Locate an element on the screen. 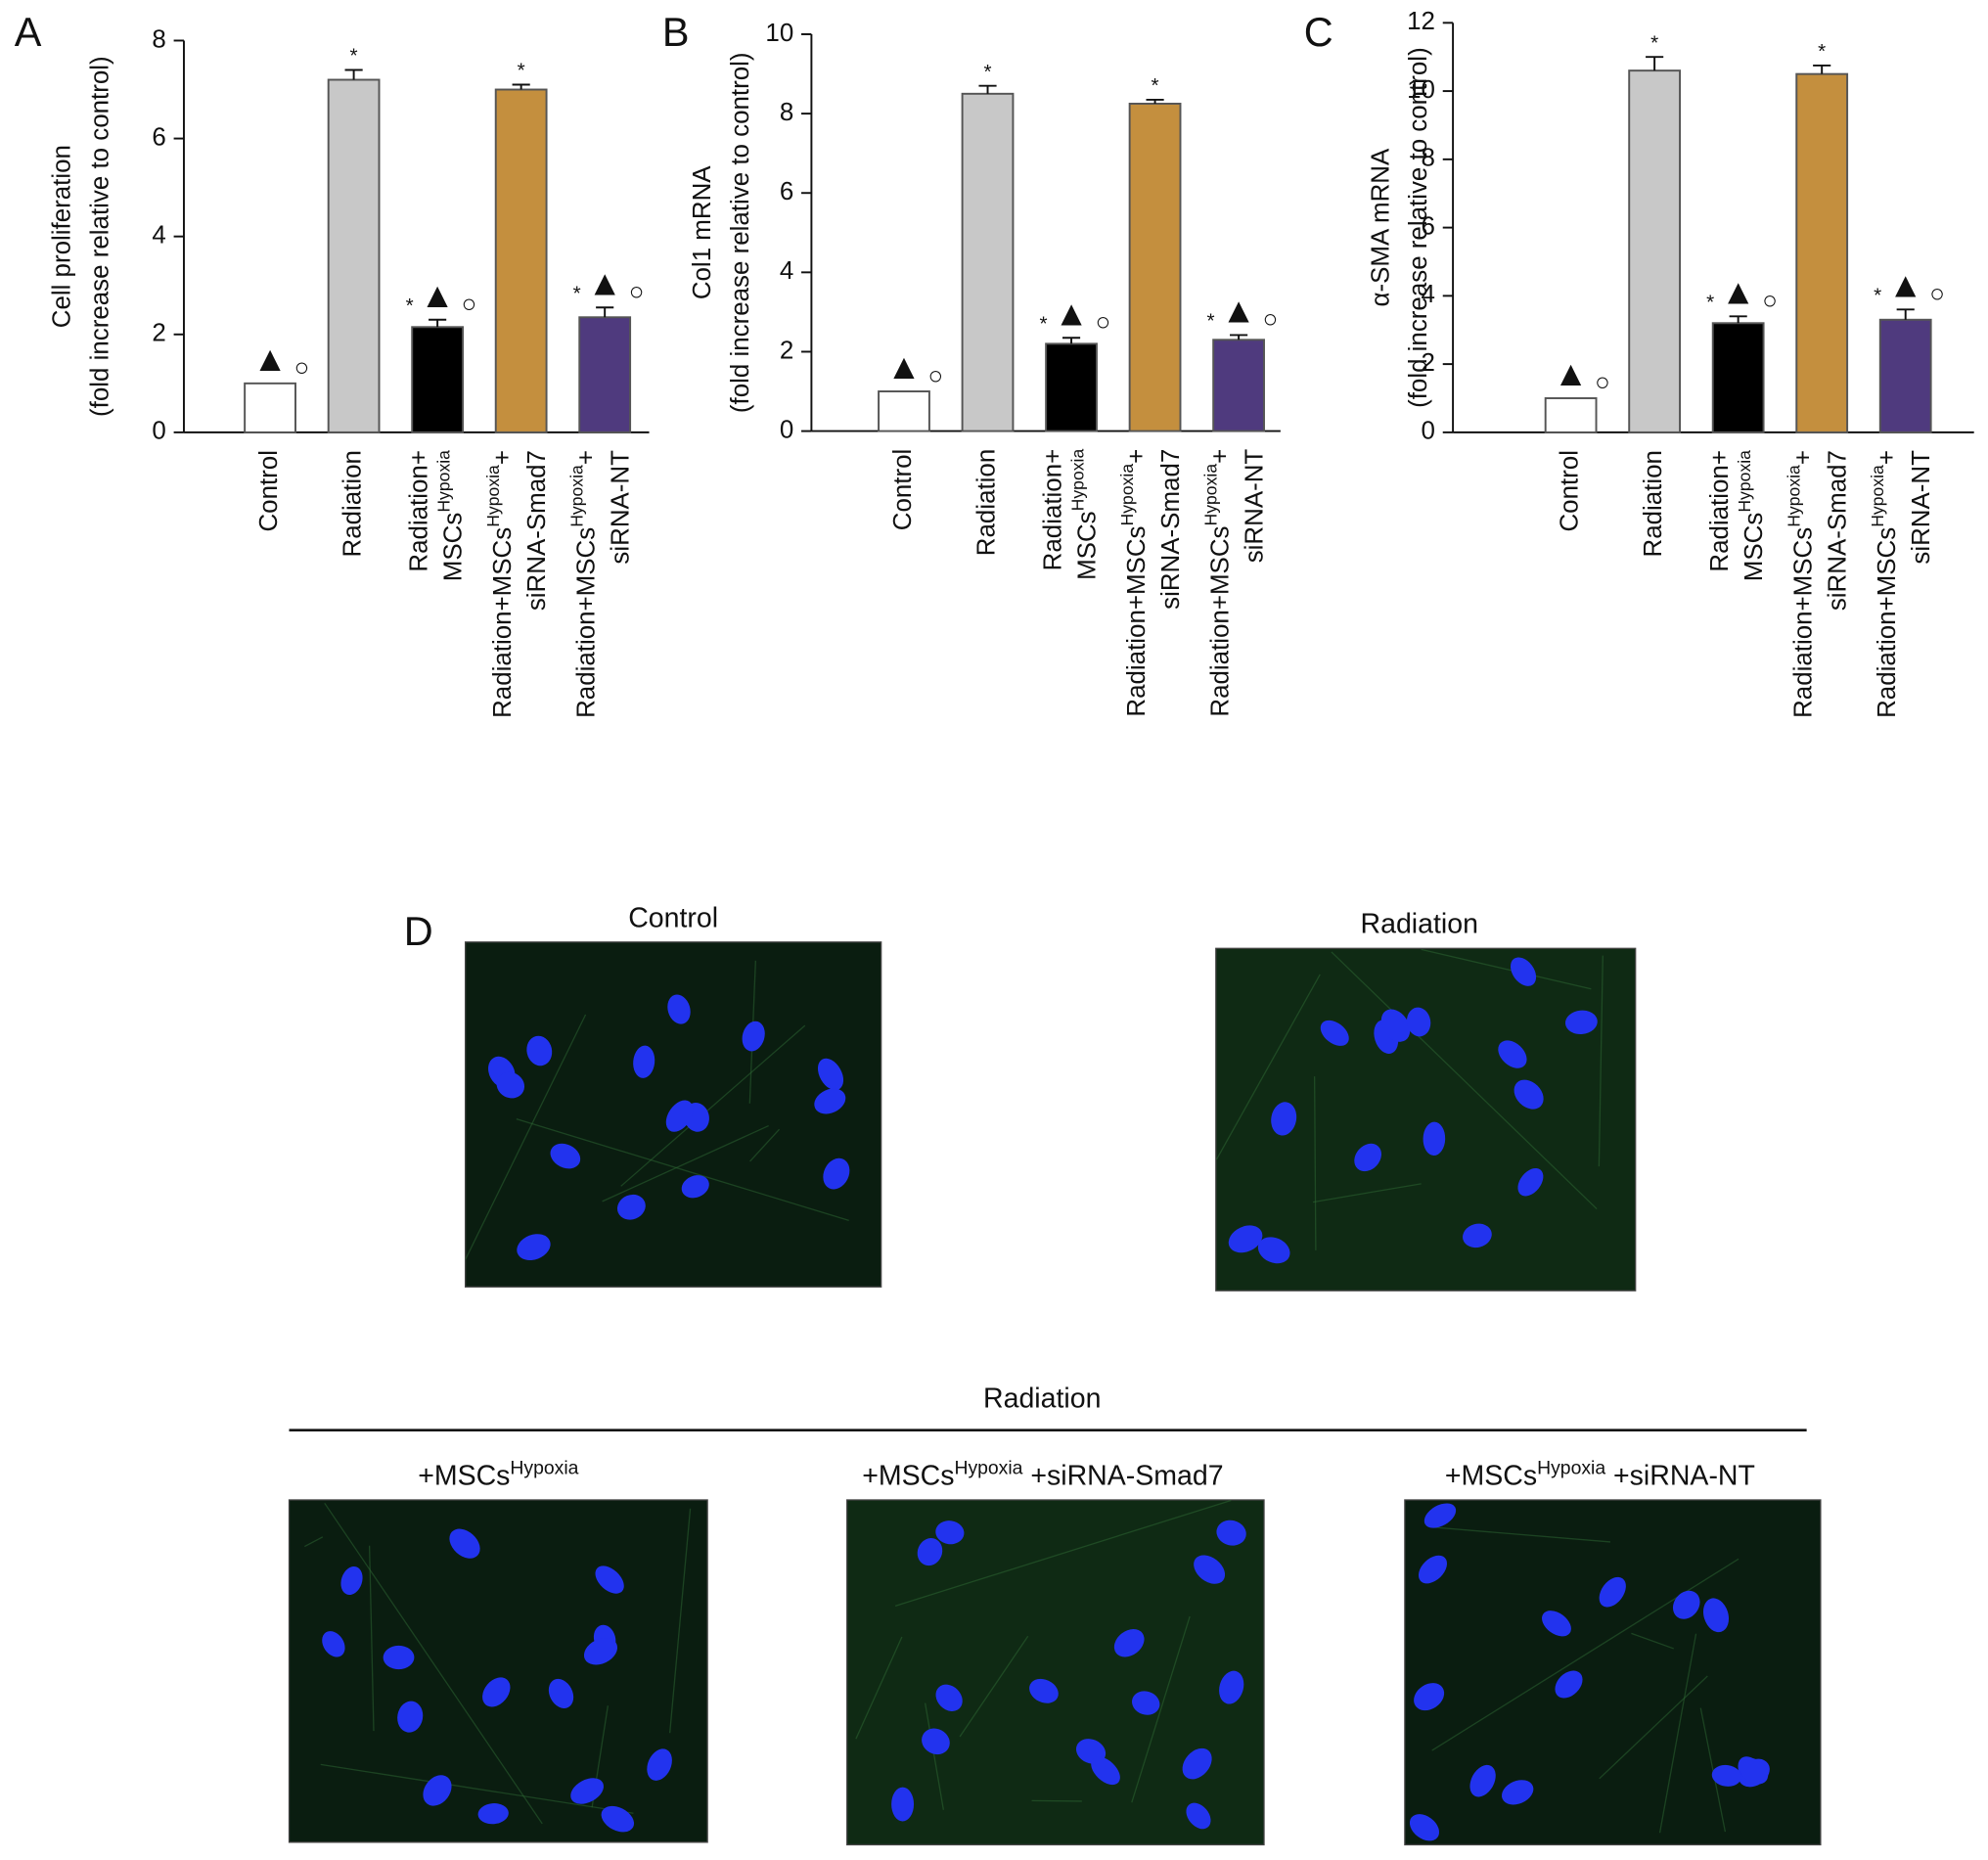 The image size is (1988, 1860). image-title: +MSCsHypoxia +siRNA-Smad7 is located at coordinates (1042, 1474).